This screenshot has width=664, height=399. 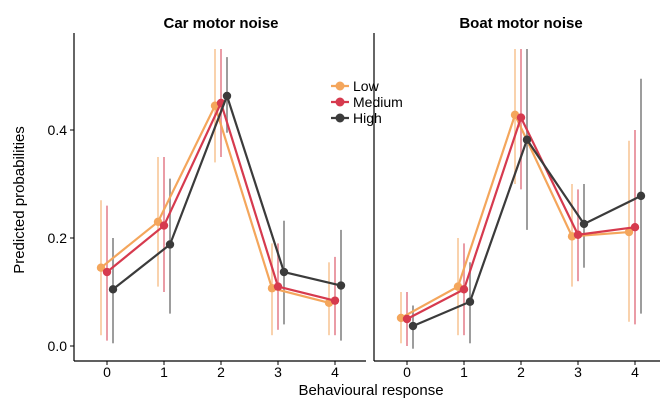 What do you see at coordinates (19, 200) in the screenshot?
I see `y-axis-title: Predicted probabilities` at bounding box center [19, 200].